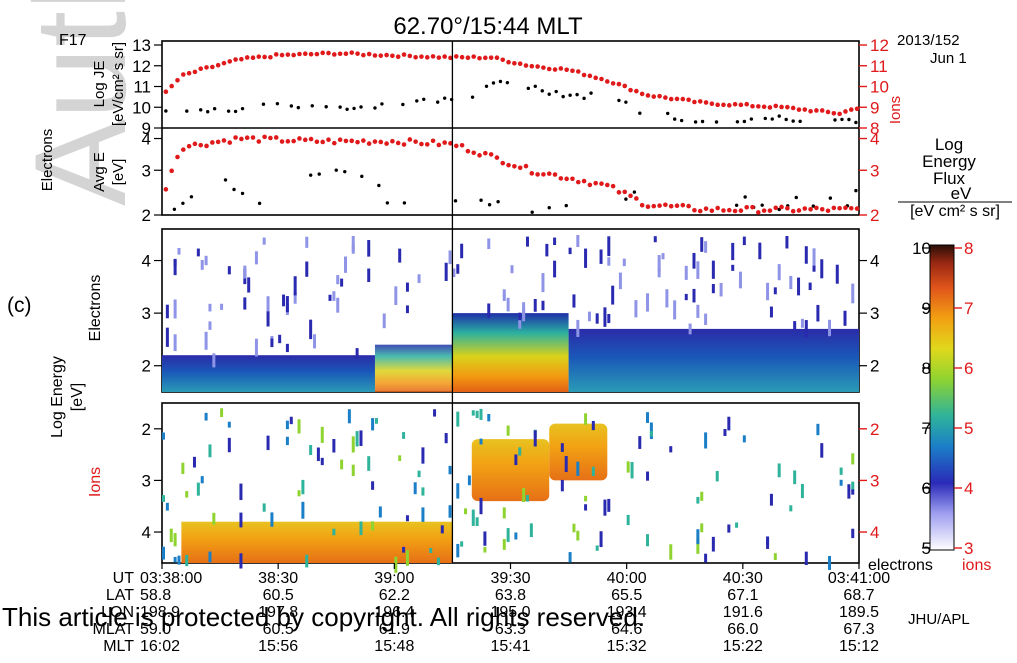 The width and height of the screenshot is (1017, 663). Describe the element at coordinates (146, 366) in the screenshot. I see `electron-energy-tick-label: 2` at that location.